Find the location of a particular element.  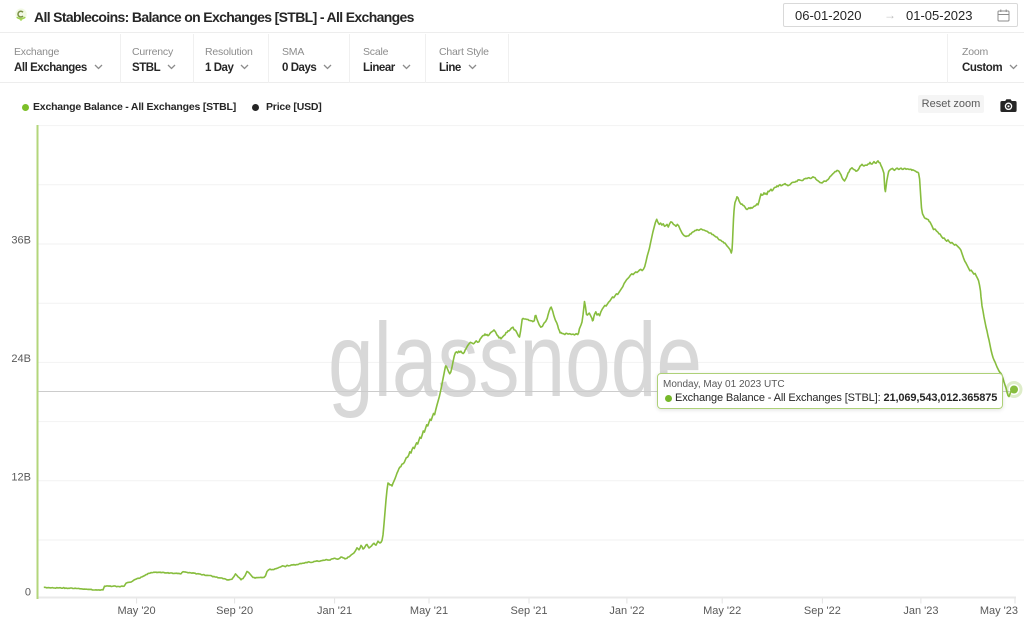

svg-text: 36B is located at coordinates (21, 241).